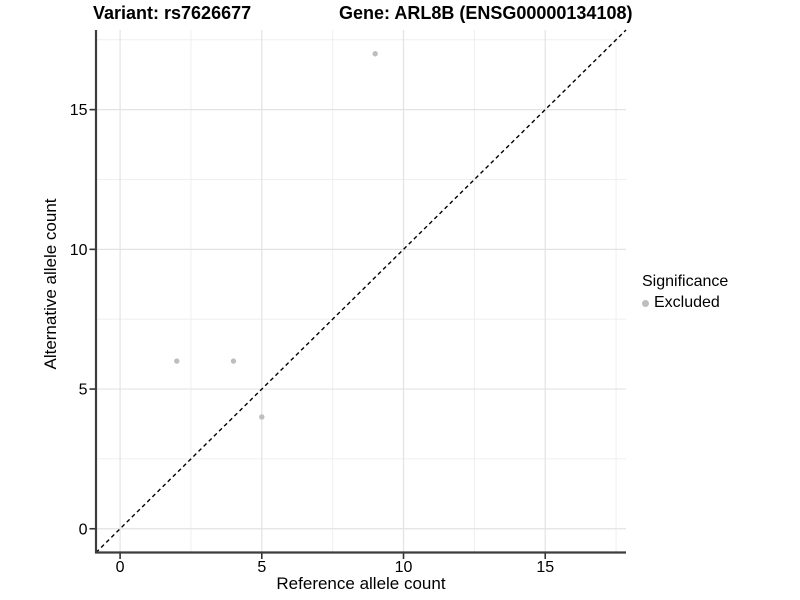 The width and height of the screenshot is (800, 600). I want to click on x-tick-label: 5, so click(261, 567).